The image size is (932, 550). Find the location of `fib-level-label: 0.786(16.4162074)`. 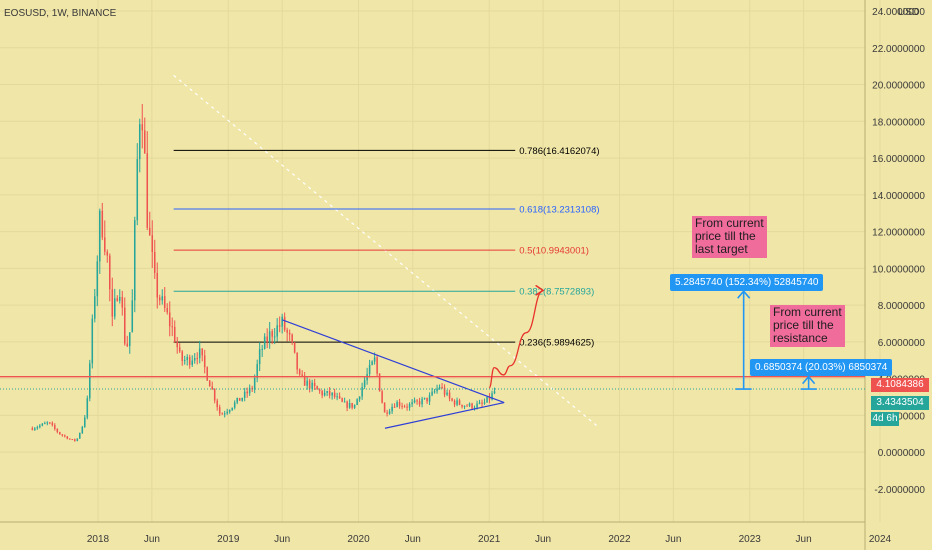

fib-level-label: 0.786(16.4162074) is located at coordinates (559, 151).